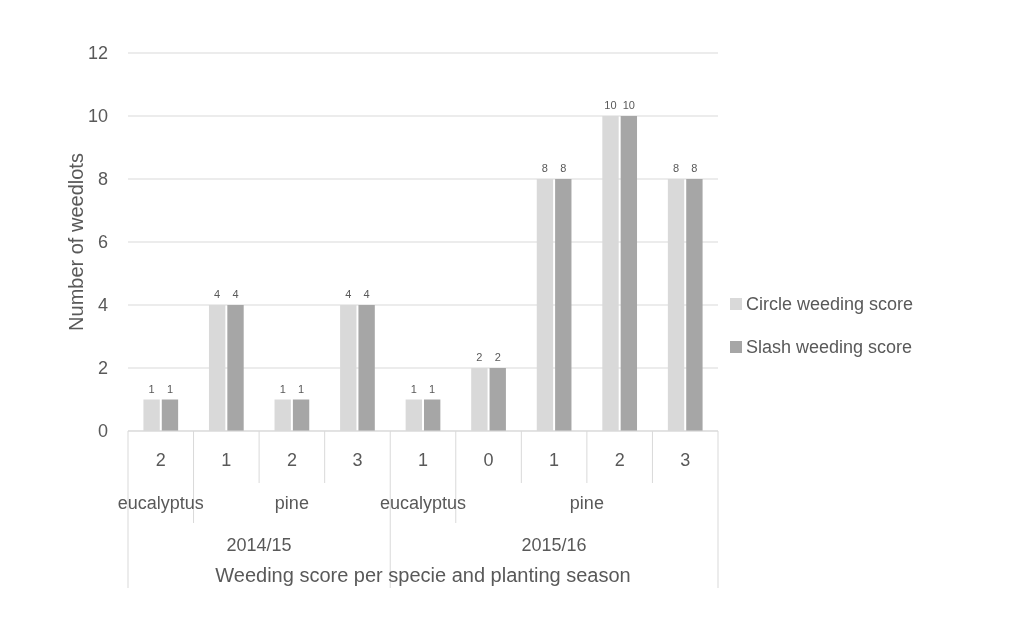  I want to click on y-axis-title: Number of weedlots, so click(76, 242).